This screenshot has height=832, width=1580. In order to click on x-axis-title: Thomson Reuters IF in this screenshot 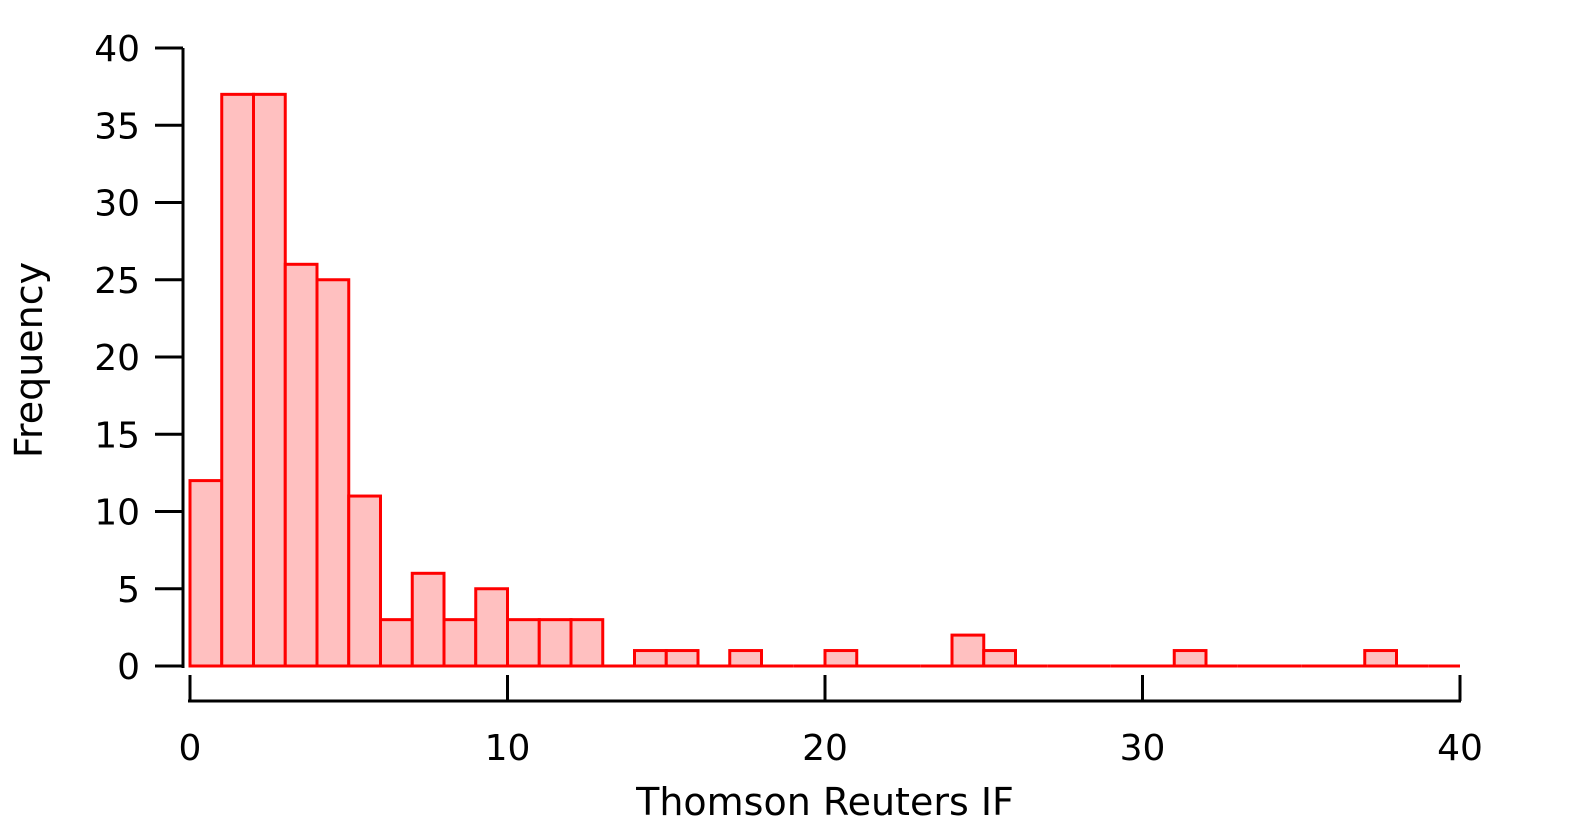, I will do `click(824, 802)`.